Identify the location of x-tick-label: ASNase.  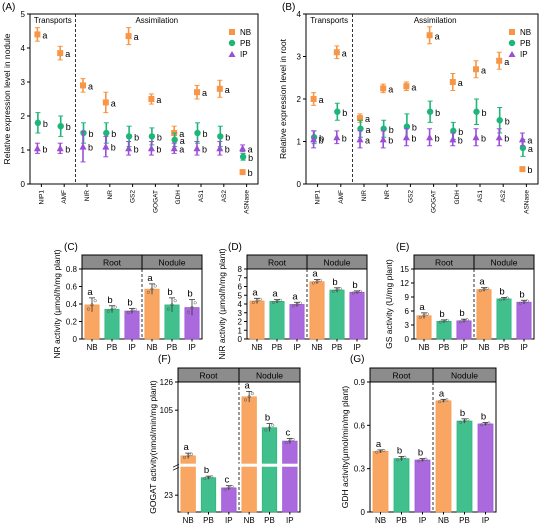
(247, 202).